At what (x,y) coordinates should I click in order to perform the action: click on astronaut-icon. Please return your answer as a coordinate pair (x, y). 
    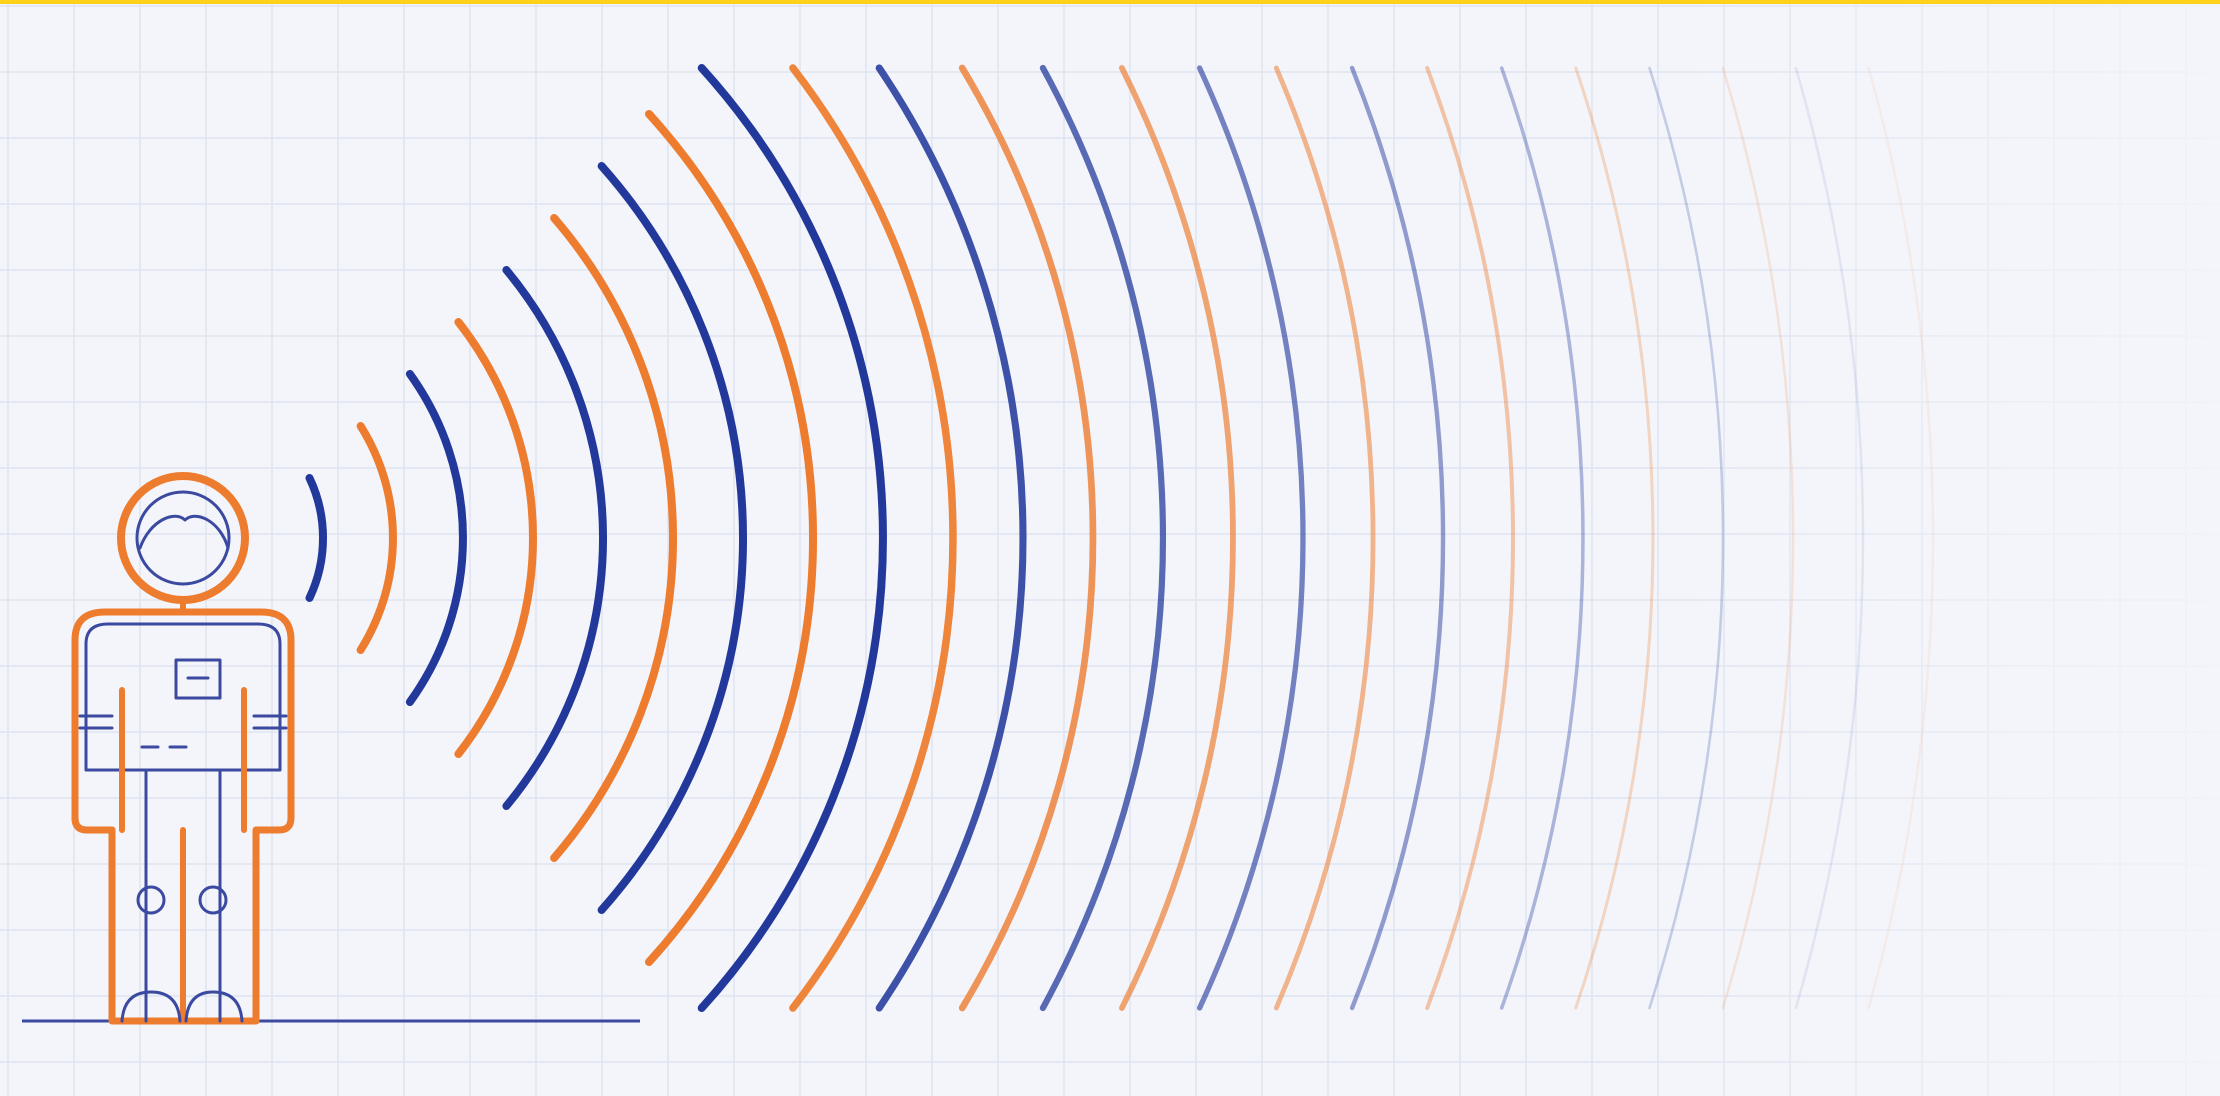
    Looking at the image, I should click on (183, 748).